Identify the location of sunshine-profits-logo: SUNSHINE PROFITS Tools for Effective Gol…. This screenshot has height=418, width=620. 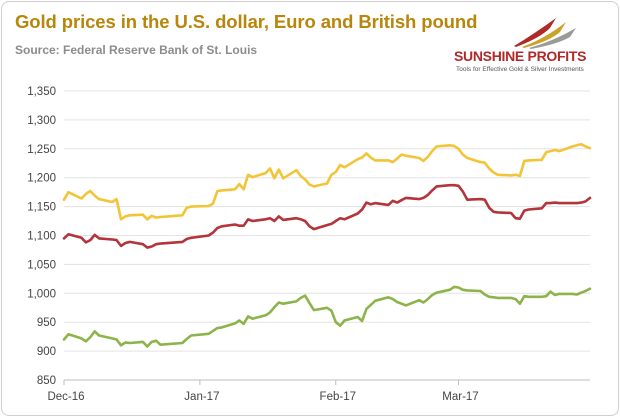
(529, 47).